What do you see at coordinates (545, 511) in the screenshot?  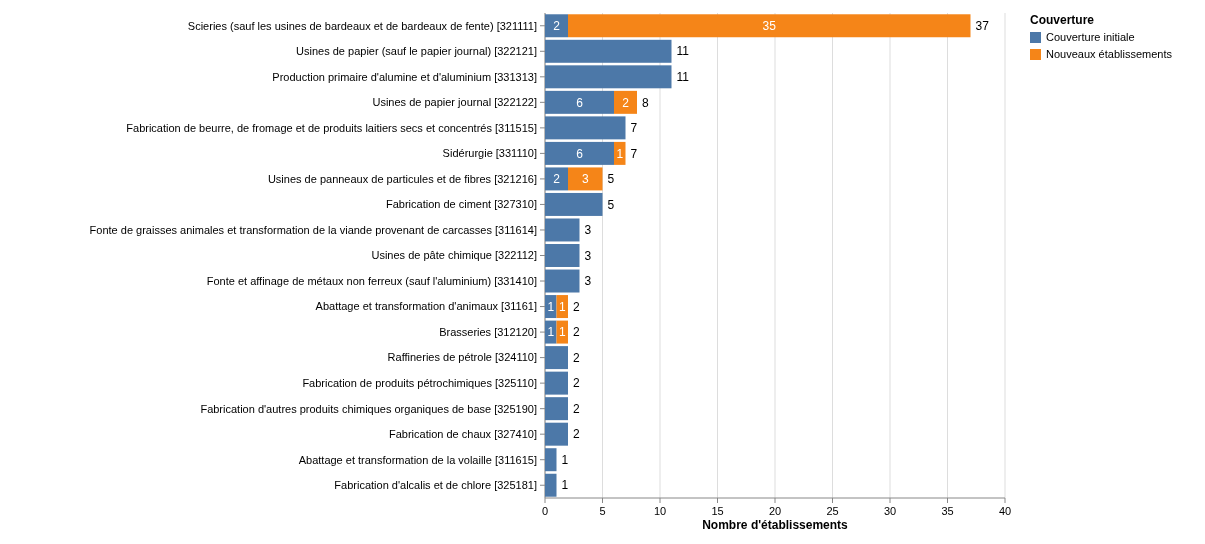 I see `x-tick-label: 0` at bounding box center [545, 511].